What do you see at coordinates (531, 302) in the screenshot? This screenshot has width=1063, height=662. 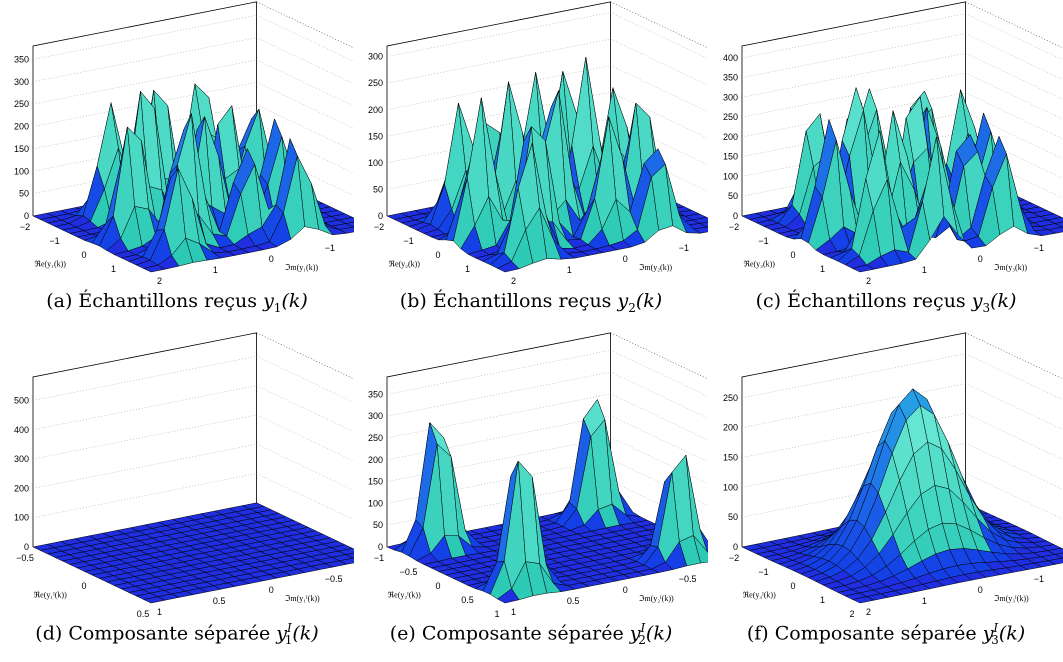 I see `caption-b: (b) Échantillons reçus y2(k)` at bounding box center [531, 302].